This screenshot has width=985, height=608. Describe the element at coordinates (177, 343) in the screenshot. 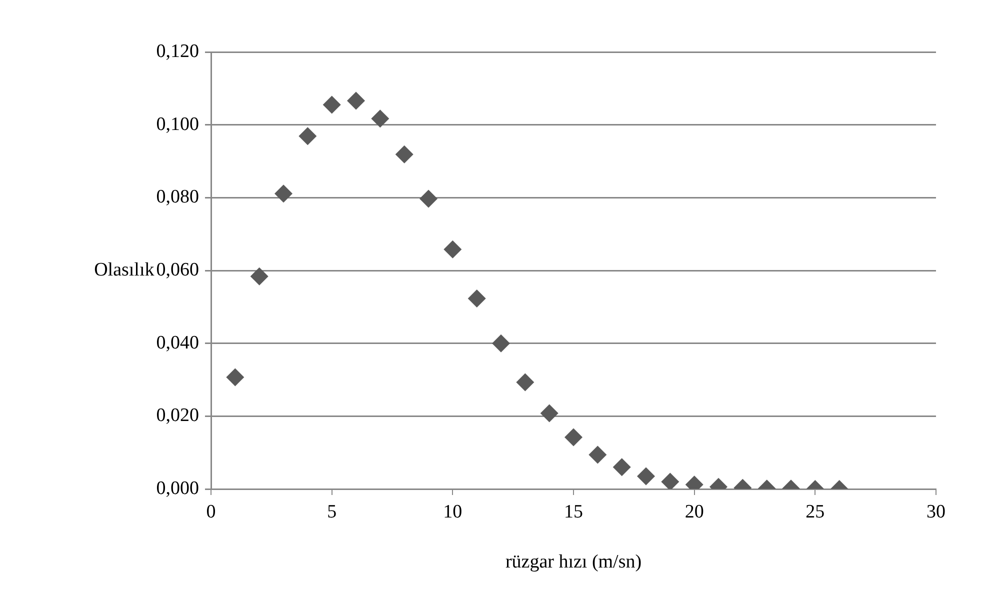

I see `y-tick-label: 0,040` at that location.